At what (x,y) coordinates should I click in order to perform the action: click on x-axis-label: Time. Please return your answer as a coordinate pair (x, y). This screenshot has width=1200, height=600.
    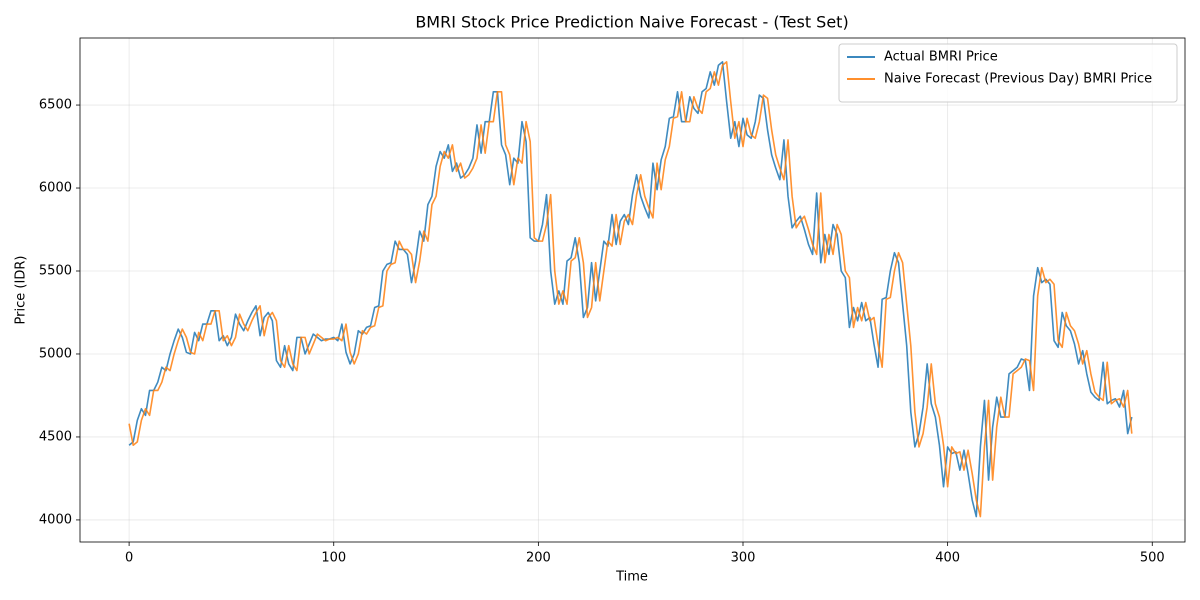
    Looking at the image, I should click on (631, 577).